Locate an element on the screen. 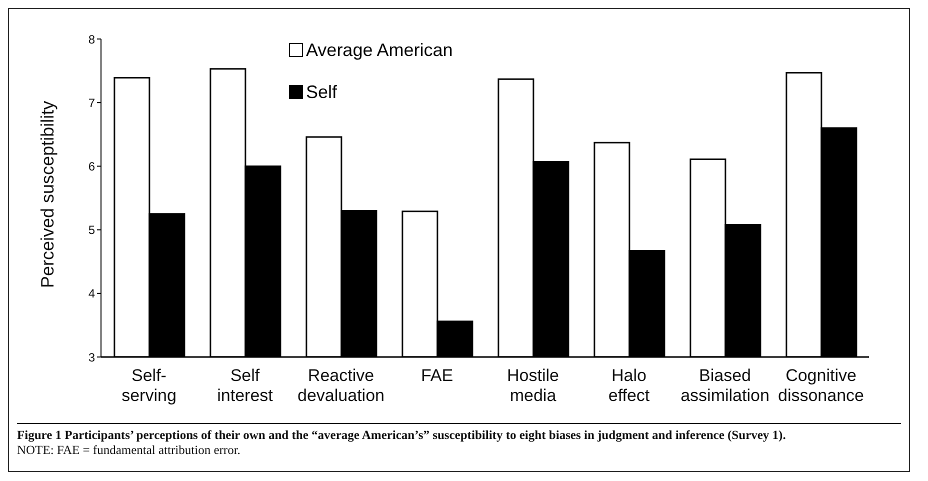  x-tick-label: FAE is located at coordinates (437, 375).